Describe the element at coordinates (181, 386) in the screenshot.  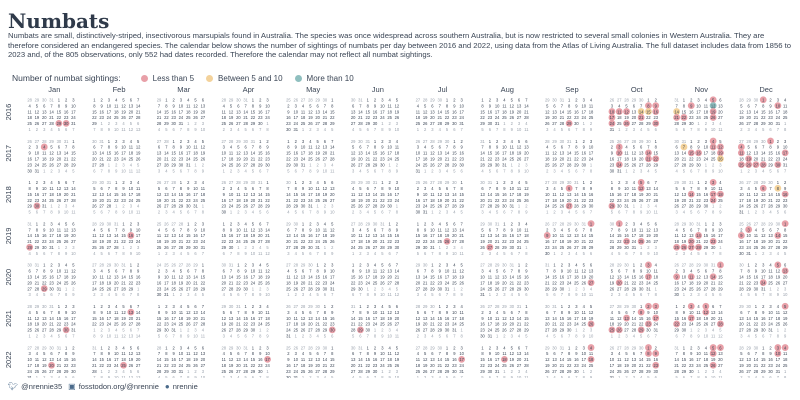
I see `footer-github: ● nrennie` at that location.